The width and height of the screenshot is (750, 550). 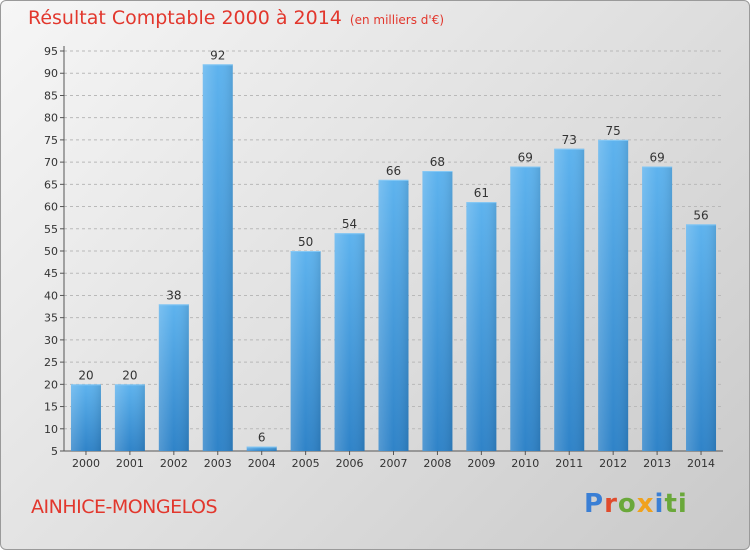 What do you see at coordinates (217, 55) in the screenshot?
I see `data-label: 92` at bounding box center [217, 55].